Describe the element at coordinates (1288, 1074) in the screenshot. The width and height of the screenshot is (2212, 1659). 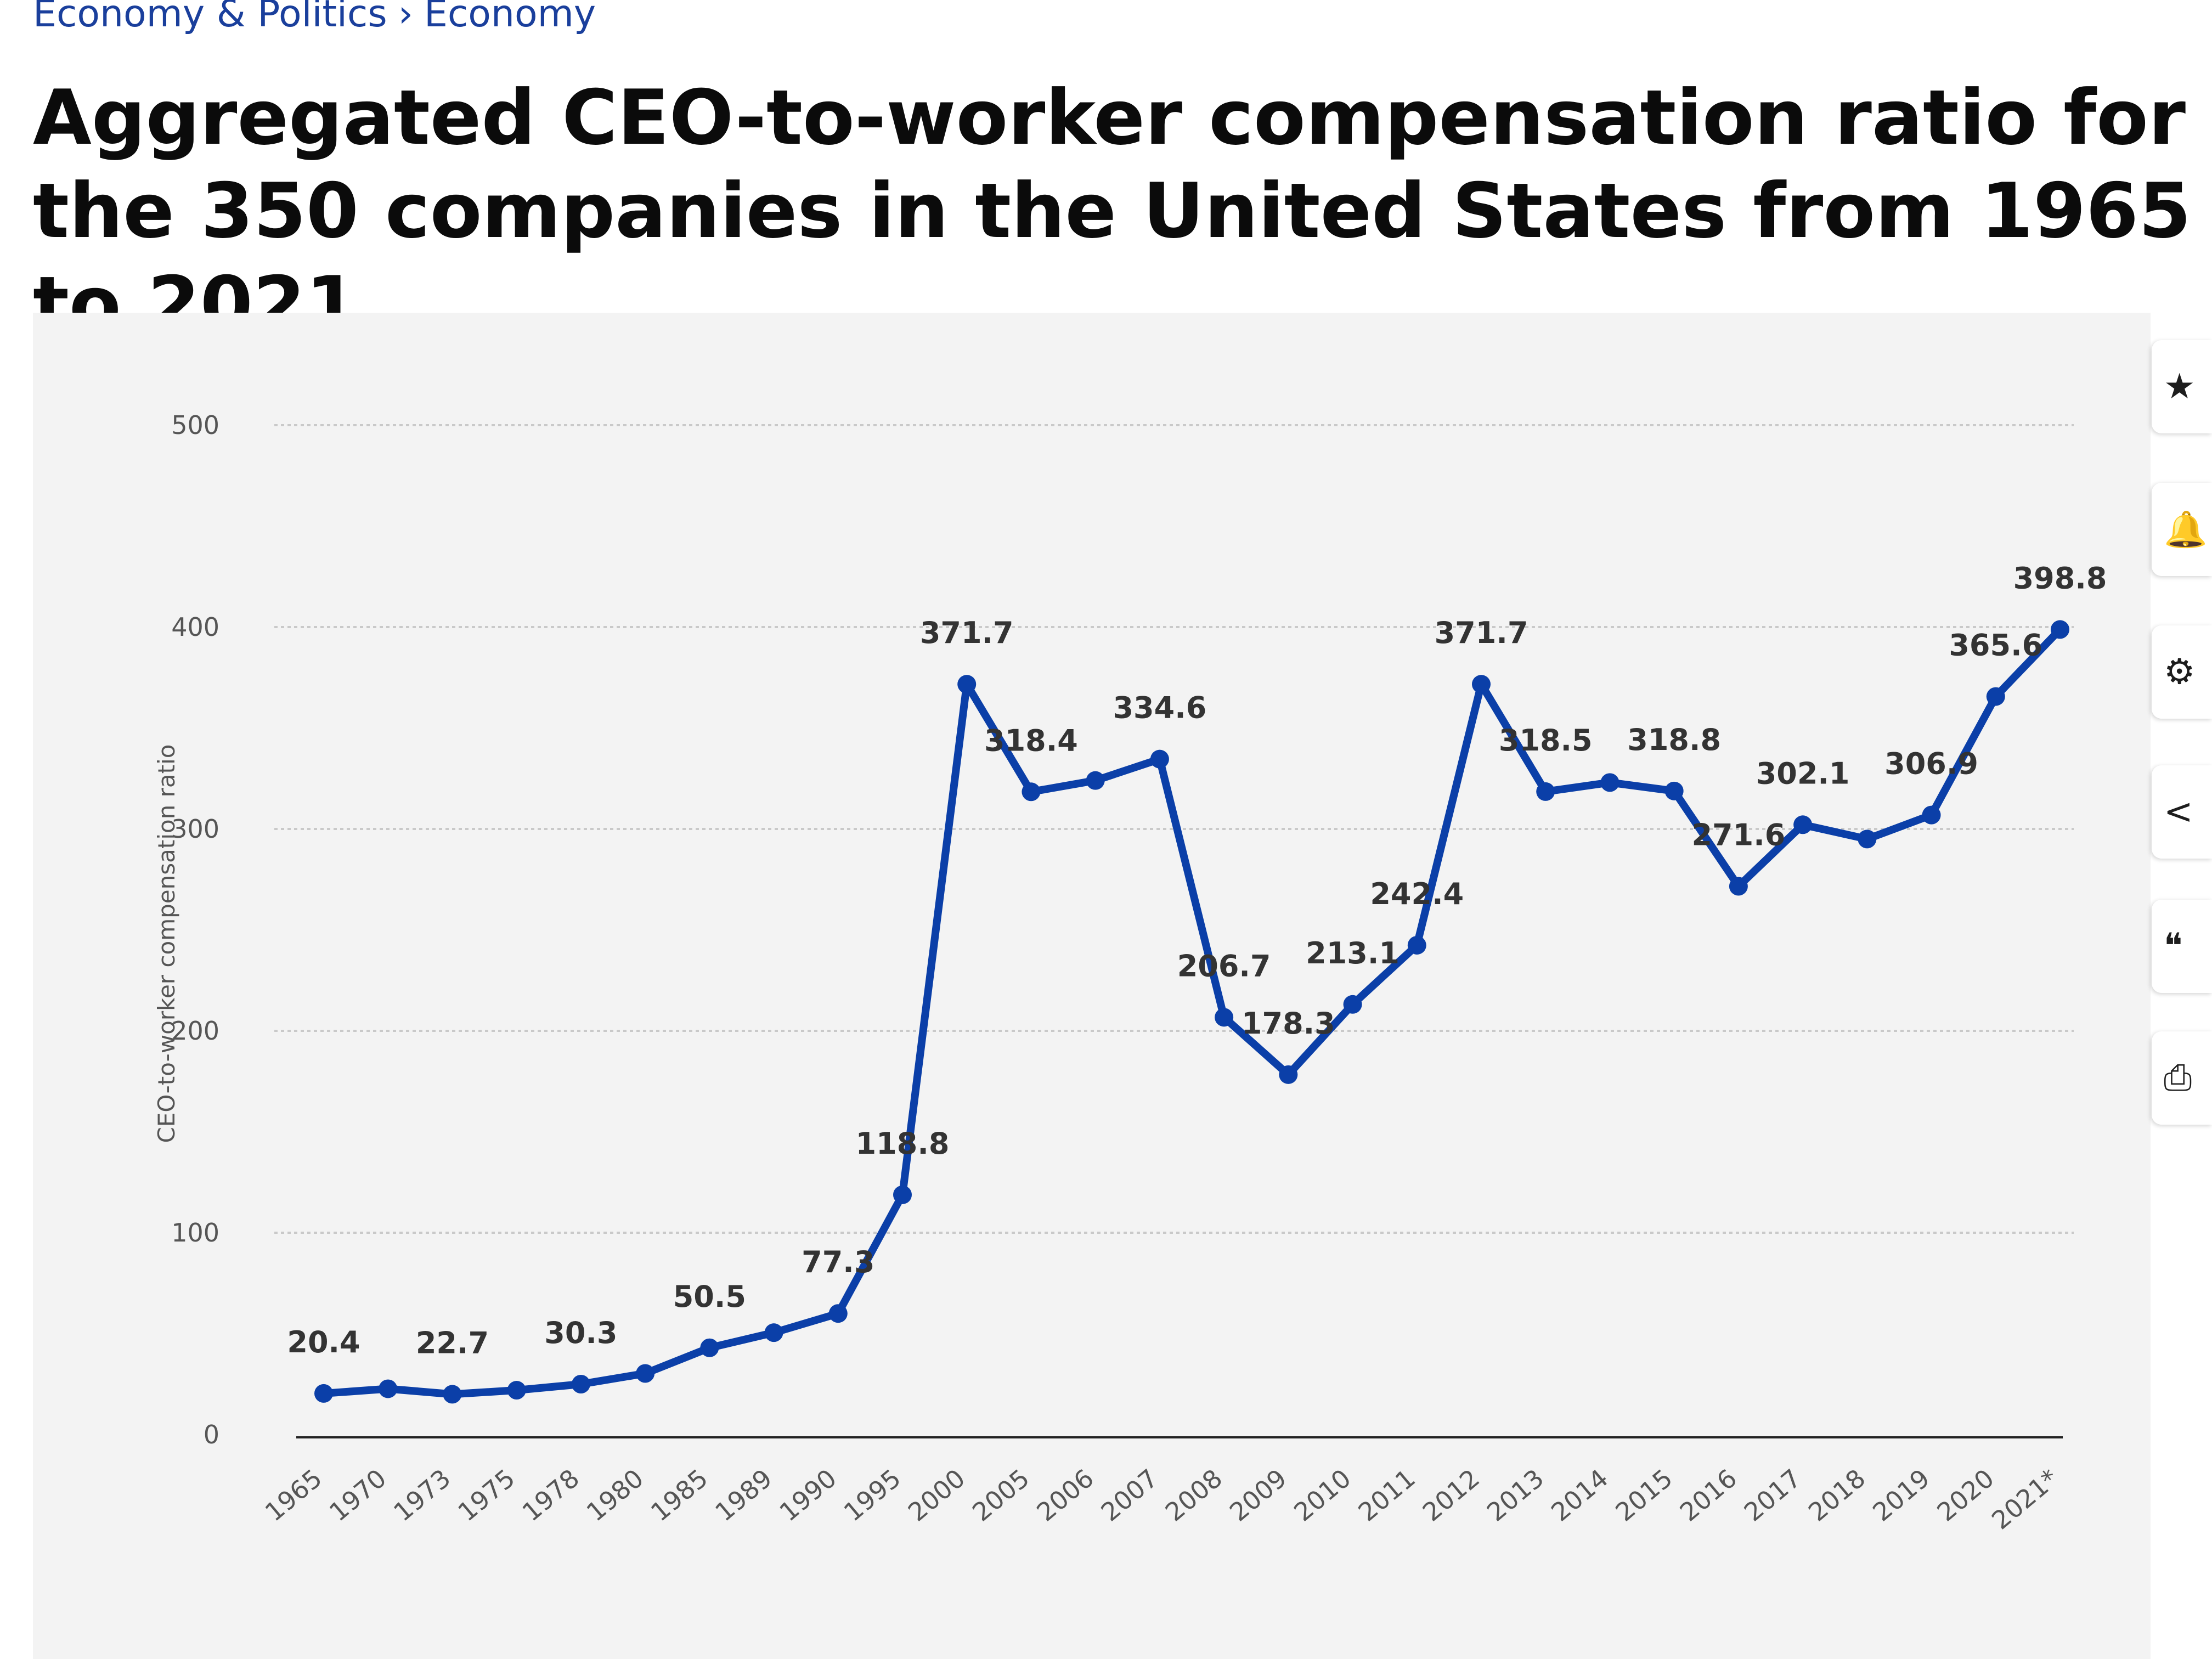
I see `data-point-2009` at that location.